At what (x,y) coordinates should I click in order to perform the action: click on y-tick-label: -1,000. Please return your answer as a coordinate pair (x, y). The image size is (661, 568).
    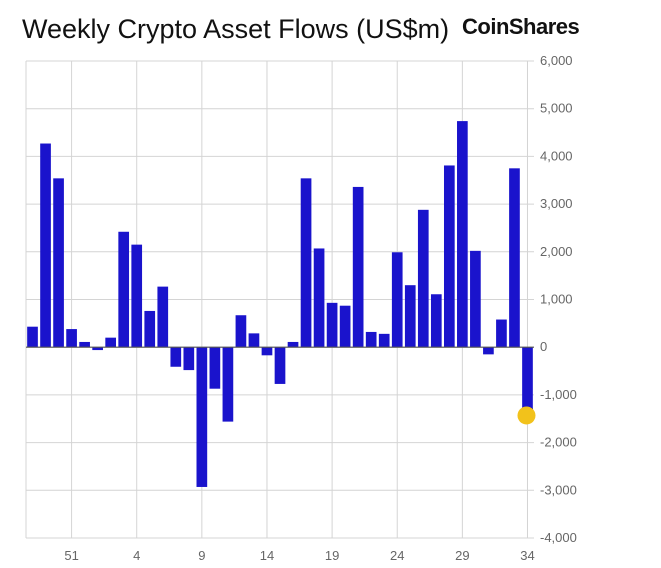
    Looking at the image, I should click on (558, 394).